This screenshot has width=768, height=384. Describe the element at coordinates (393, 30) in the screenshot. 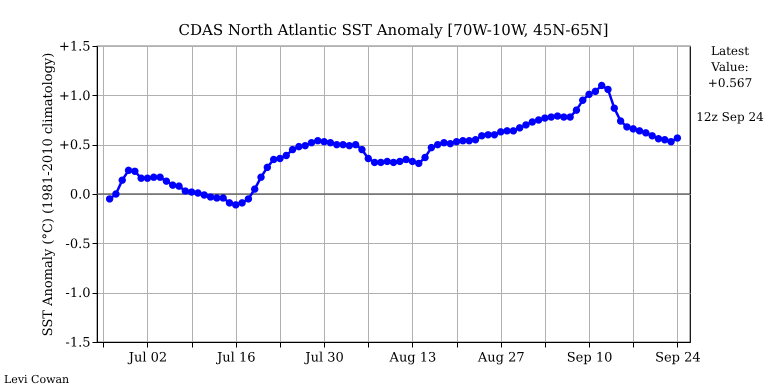

I see `chart-title: CDAS North Atlantic SST Anomaly [70W-10W, 45N-65N]` at that location.